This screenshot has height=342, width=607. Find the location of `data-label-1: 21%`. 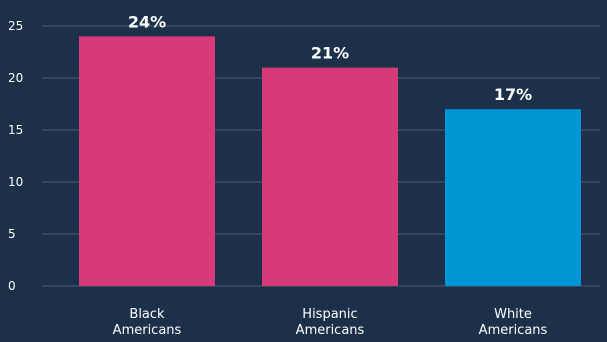

data-label-1: 21% is located at coordinates (330, 53).